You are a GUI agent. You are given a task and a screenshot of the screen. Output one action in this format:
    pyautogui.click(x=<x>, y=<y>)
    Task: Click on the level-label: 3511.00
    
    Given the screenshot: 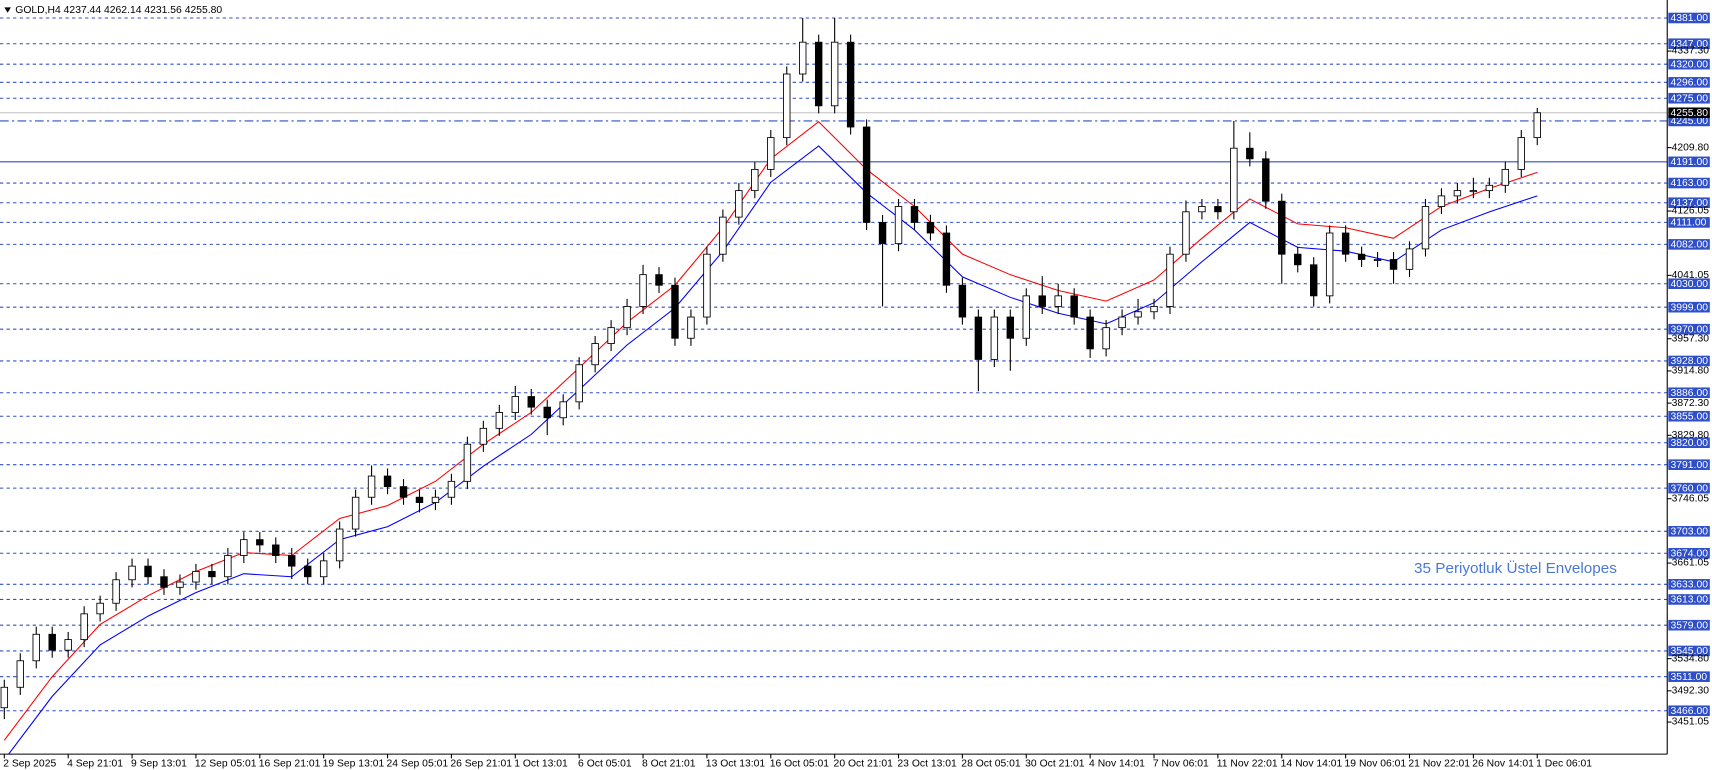 What is the action you would take?
    pyautogui.click(x=1689, y=677)
    